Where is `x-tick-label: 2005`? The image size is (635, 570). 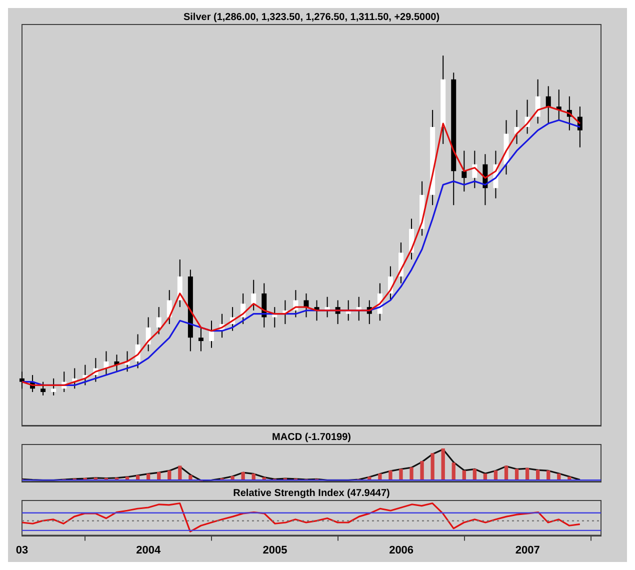 x-tick-label: 2005 is located at coordinates (275, 550).